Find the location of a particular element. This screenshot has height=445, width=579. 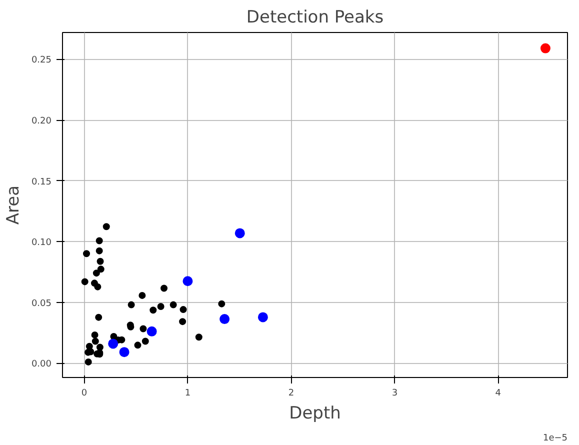

x-axis-title: Depth is located at coordinates (315, 414).